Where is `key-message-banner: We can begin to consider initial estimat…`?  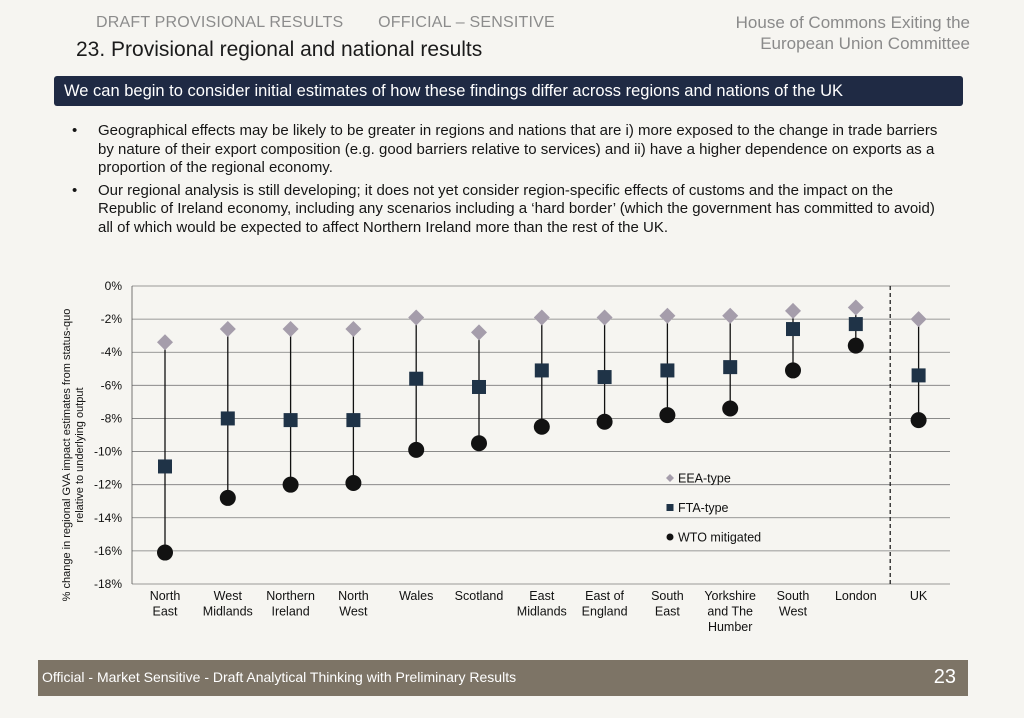 key-message-banner: We can begin to consider initial estimat… is located at coordinates (508, 91).